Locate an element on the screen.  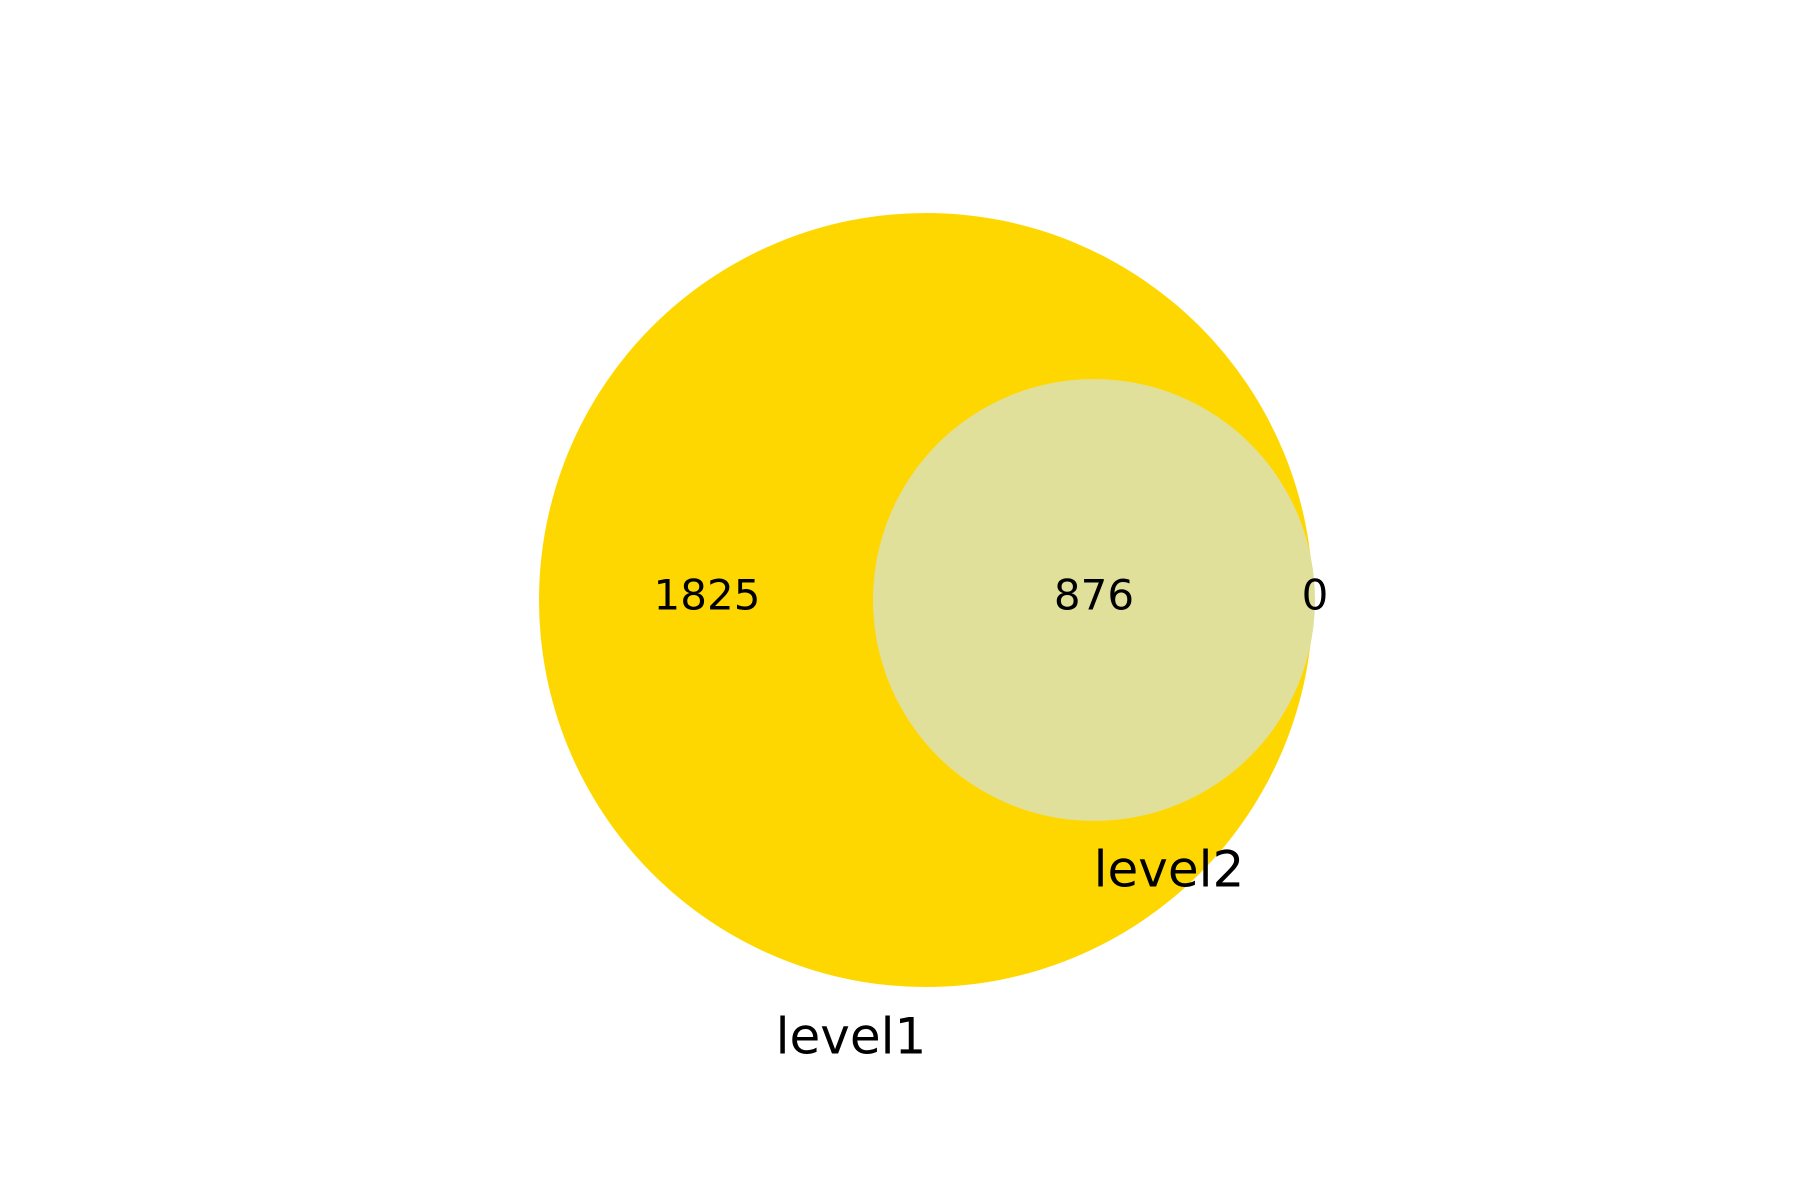
set-circle-level2 is located at coordinates (1094, 600).